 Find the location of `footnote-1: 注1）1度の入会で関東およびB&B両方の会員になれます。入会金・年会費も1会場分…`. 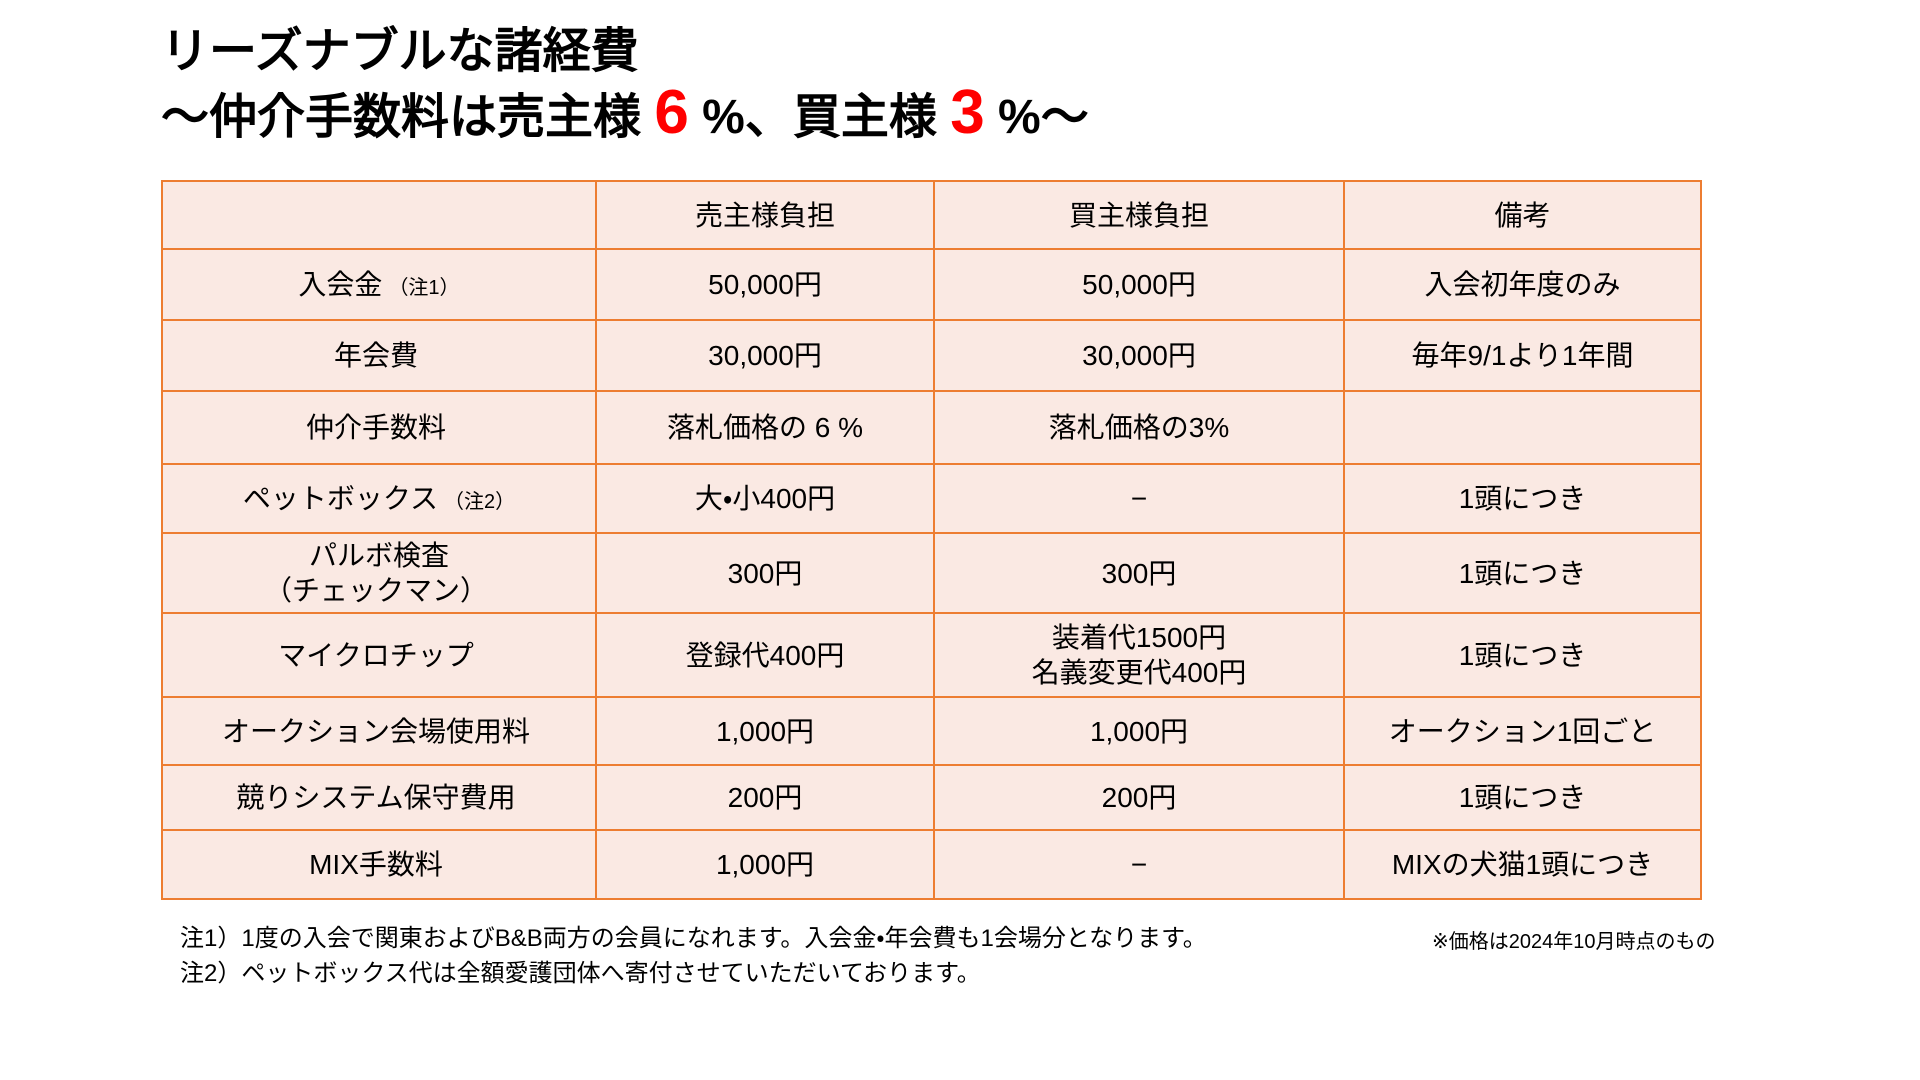

footnote-1: 注1）1度の入会で関東およびB&B両方の会員になれます。入会金・年会費も1会場分… is located at coordinates (693, 938).